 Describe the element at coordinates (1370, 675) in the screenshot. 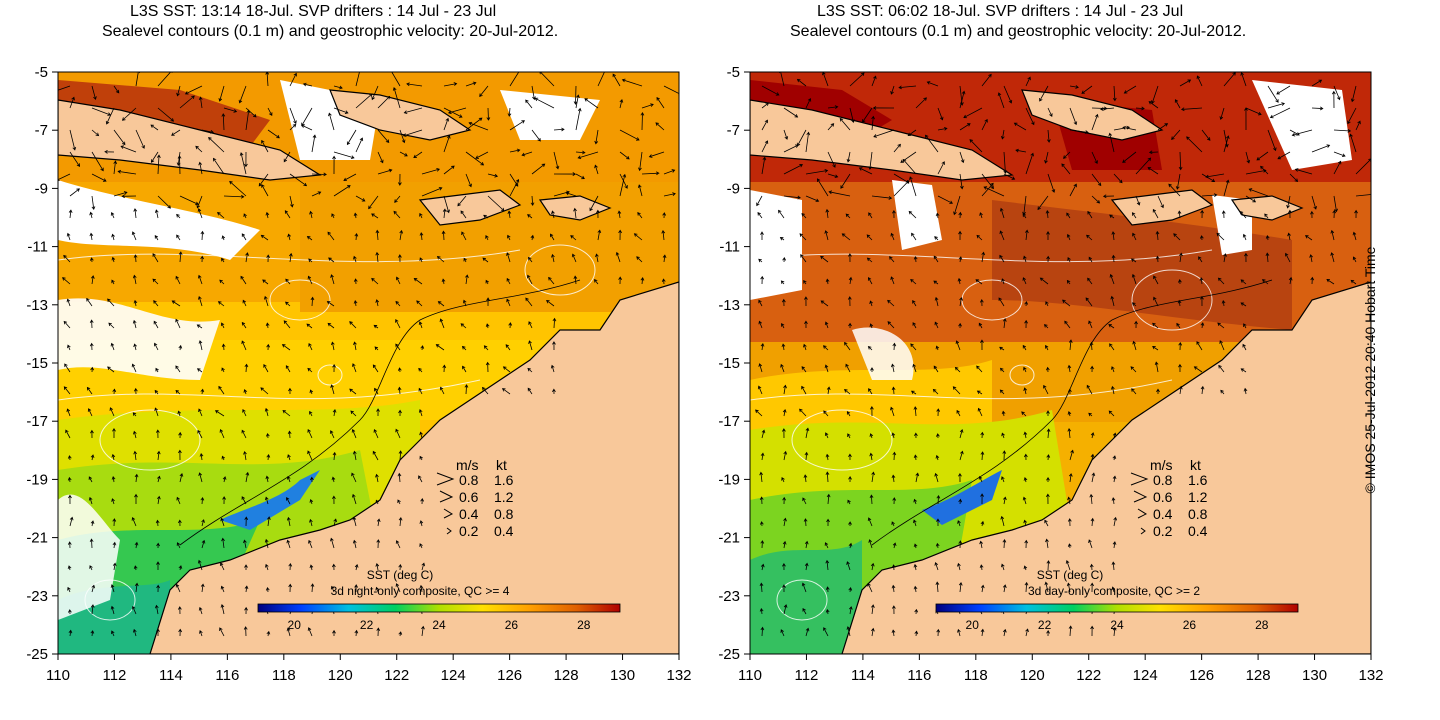

I see `x-tick-label: 132` at that location.